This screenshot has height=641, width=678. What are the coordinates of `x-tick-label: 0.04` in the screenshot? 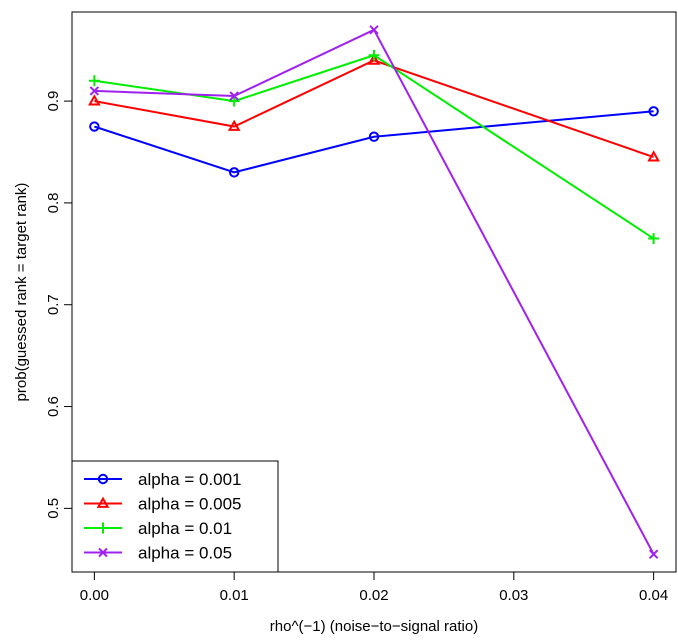 It's located at (653, 595).